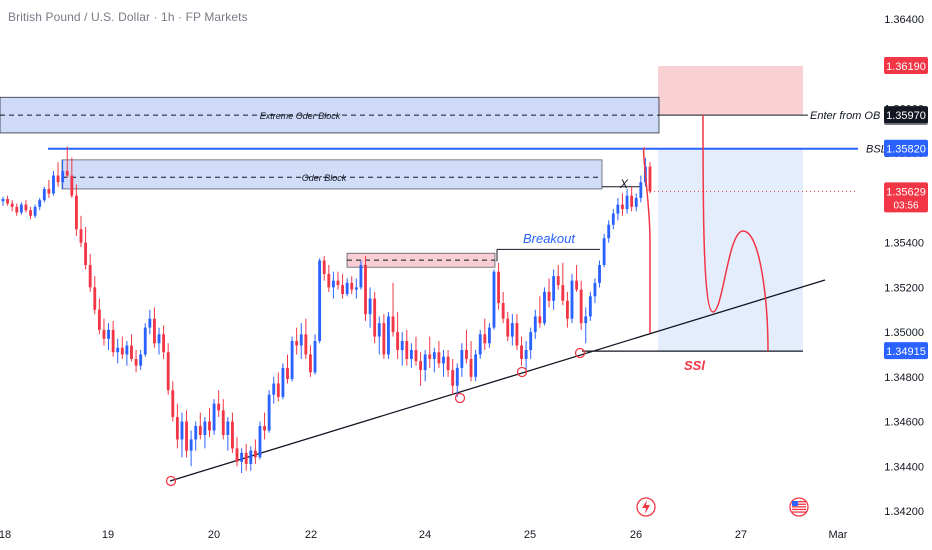 The height and width of the screenshot is (550, 932). I want to click on projection-path, so click(705, 233).